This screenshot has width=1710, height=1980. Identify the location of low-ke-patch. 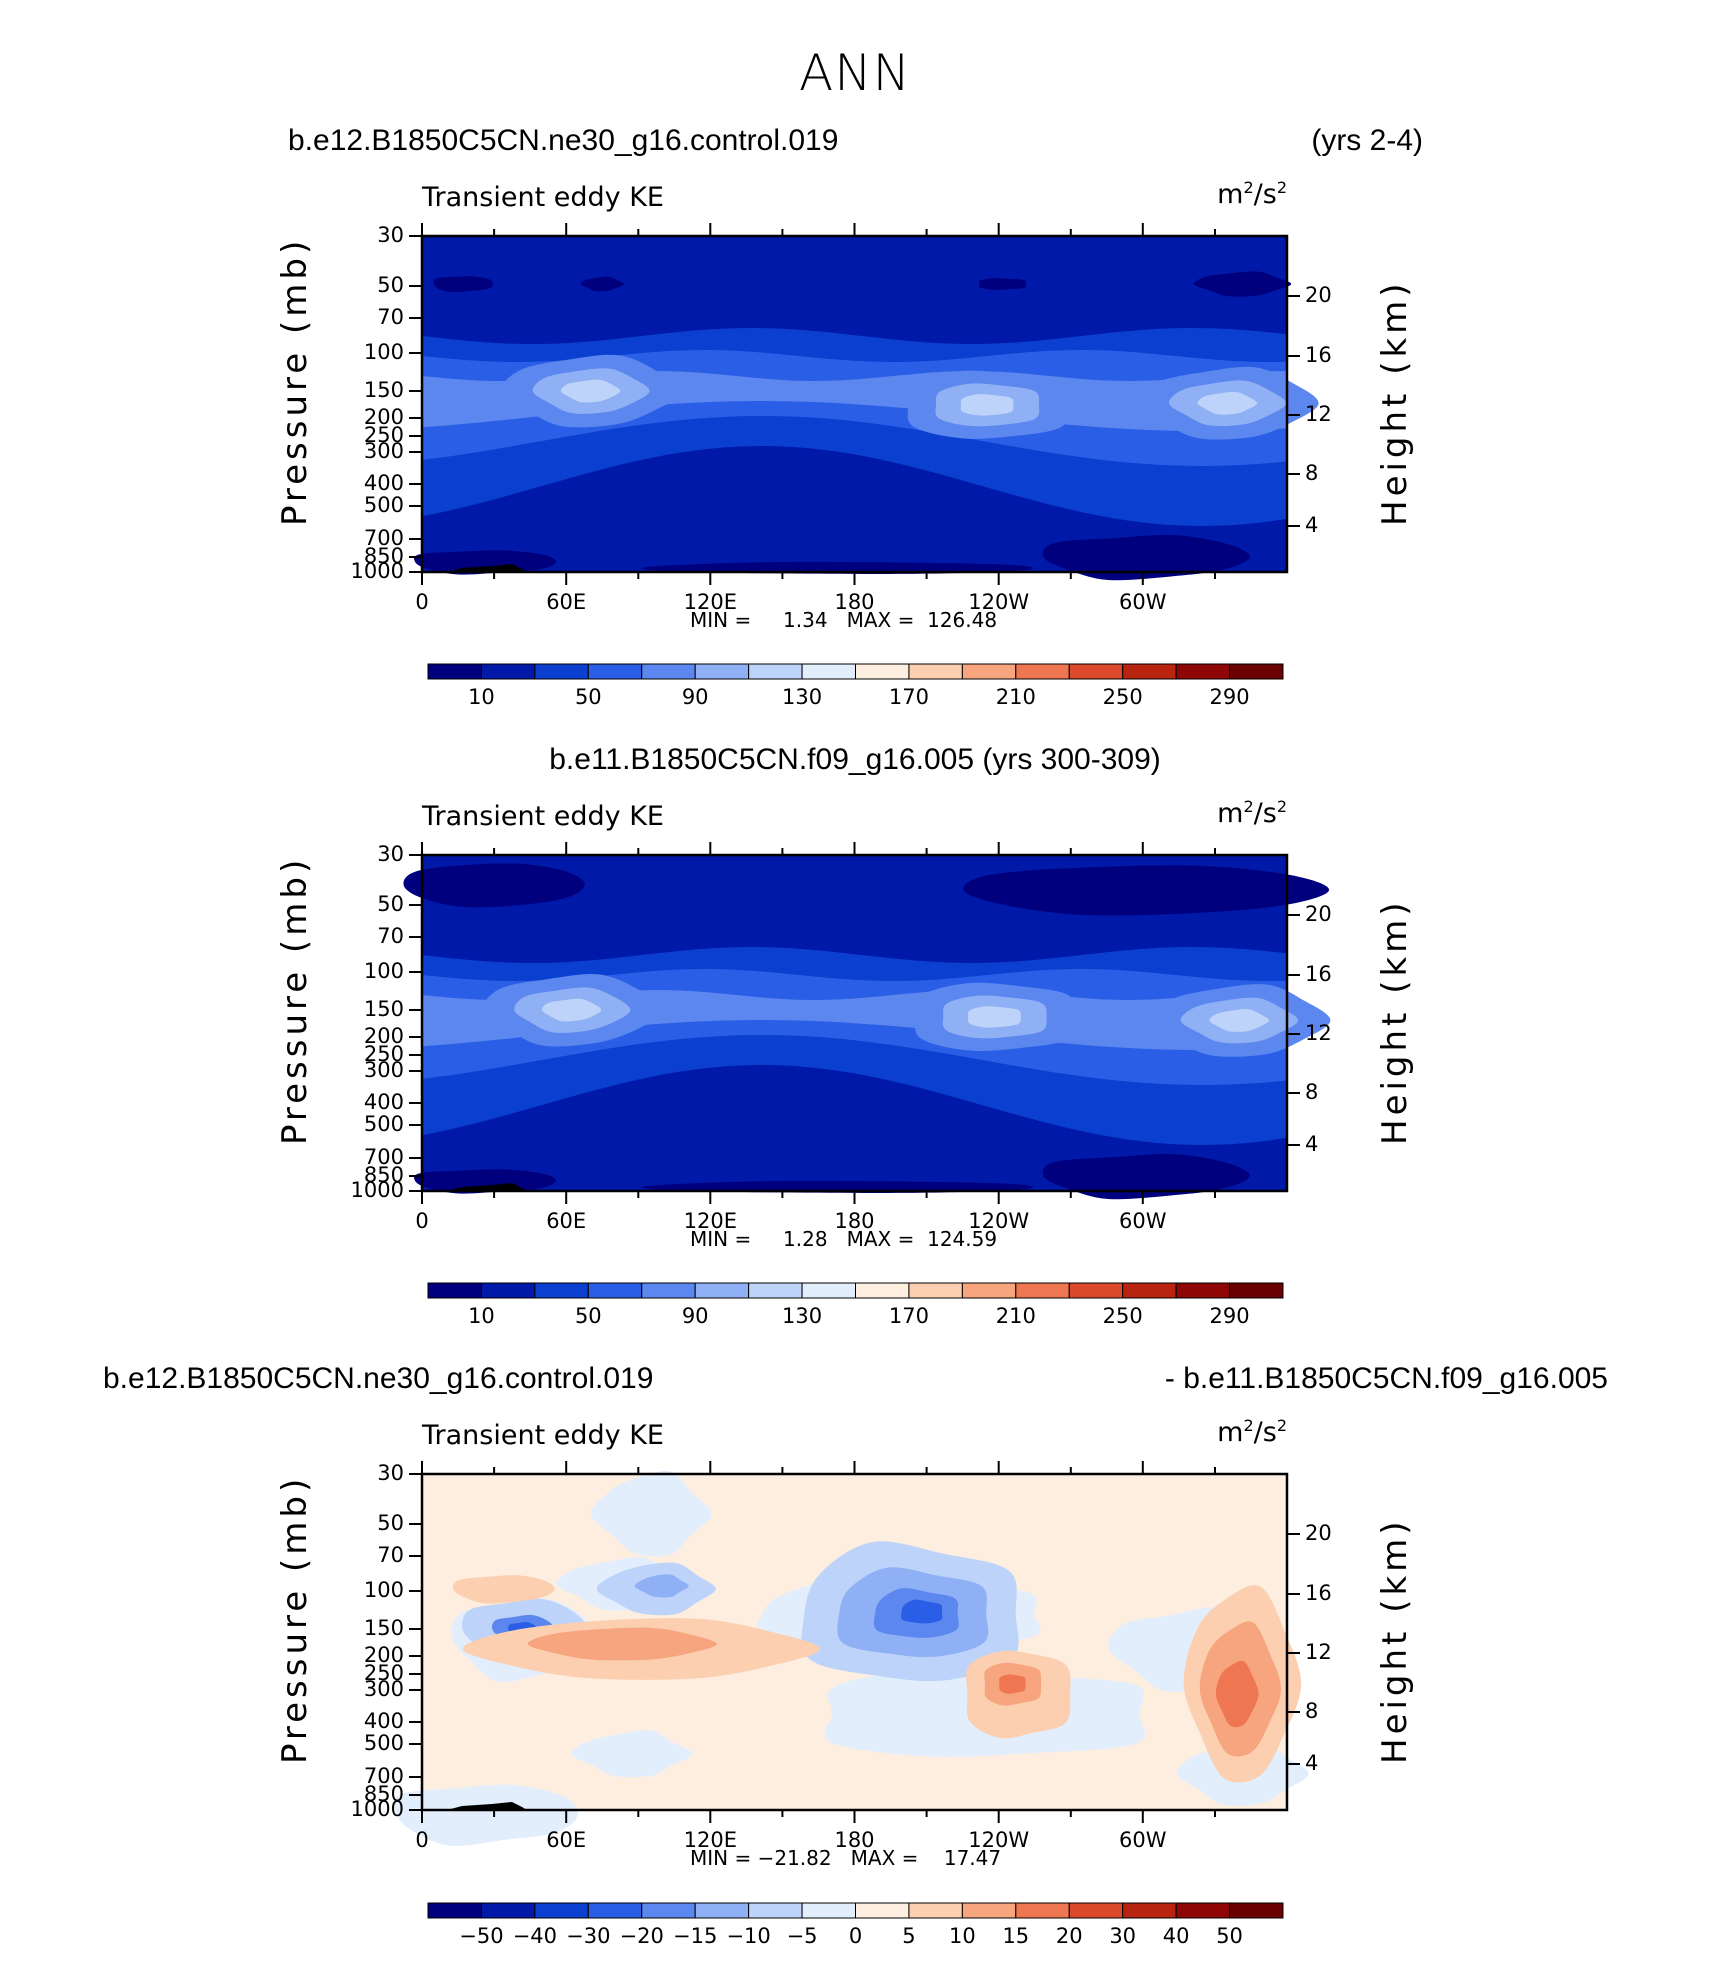
(1002, 284).